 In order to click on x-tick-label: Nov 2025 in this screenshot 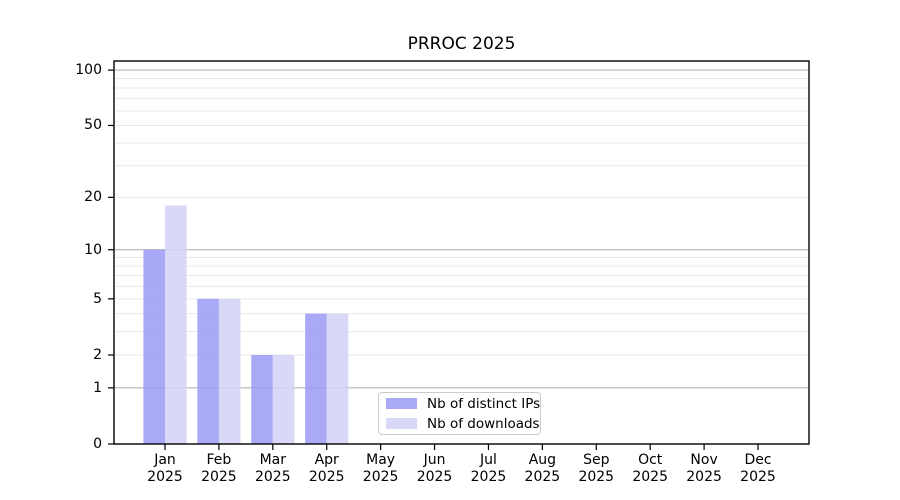, I will do `click(704, 469)`.